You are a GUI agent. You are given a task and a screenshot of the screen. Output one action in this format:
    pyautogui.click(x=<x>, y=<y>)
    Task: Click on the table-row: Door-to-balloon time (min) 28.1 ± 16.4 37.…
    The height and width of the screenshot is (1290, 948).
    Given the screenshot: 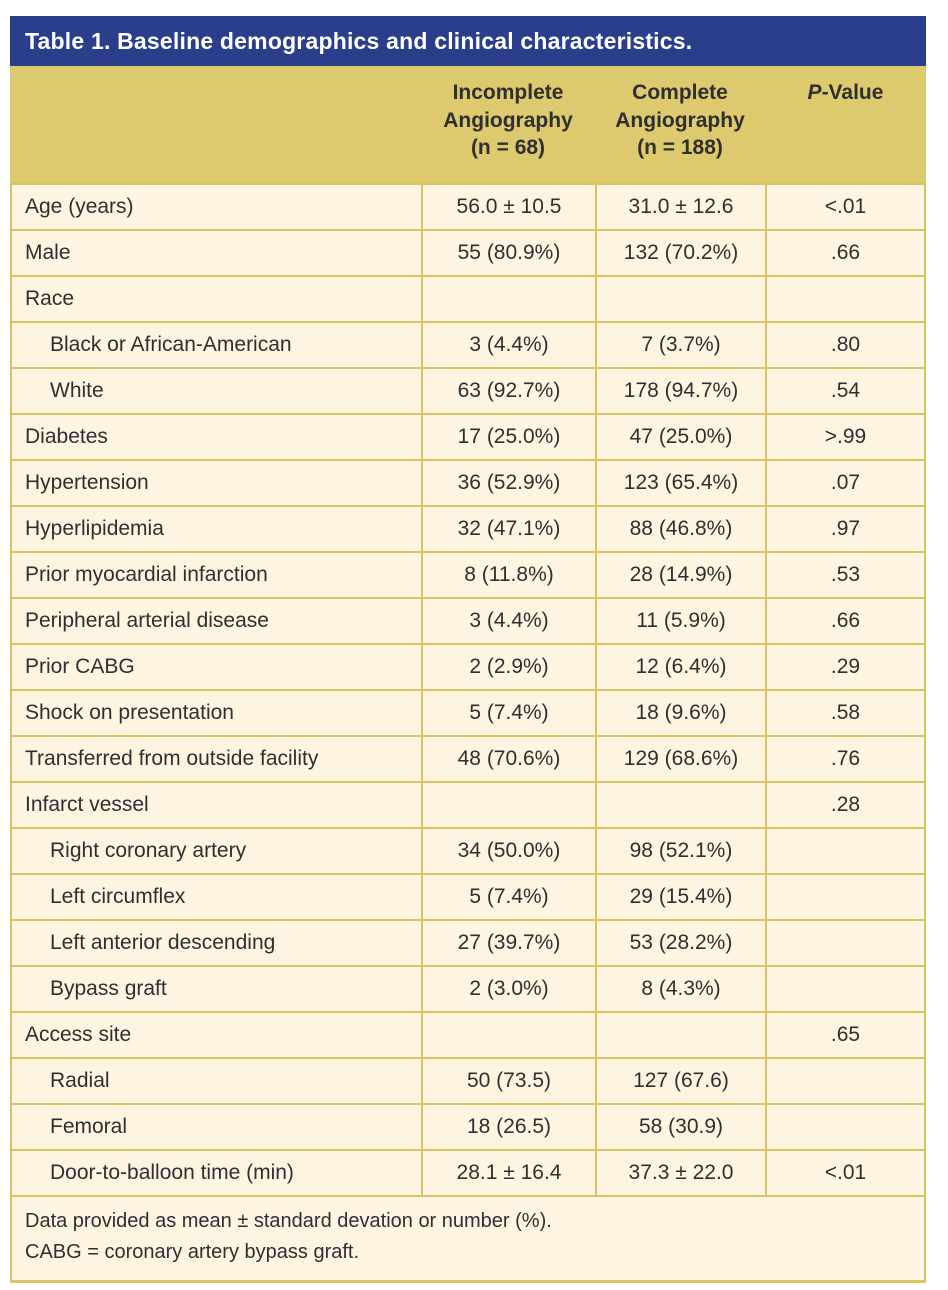 What is the action you would take?
    pyautogui.click(x=468, y=1172)
    